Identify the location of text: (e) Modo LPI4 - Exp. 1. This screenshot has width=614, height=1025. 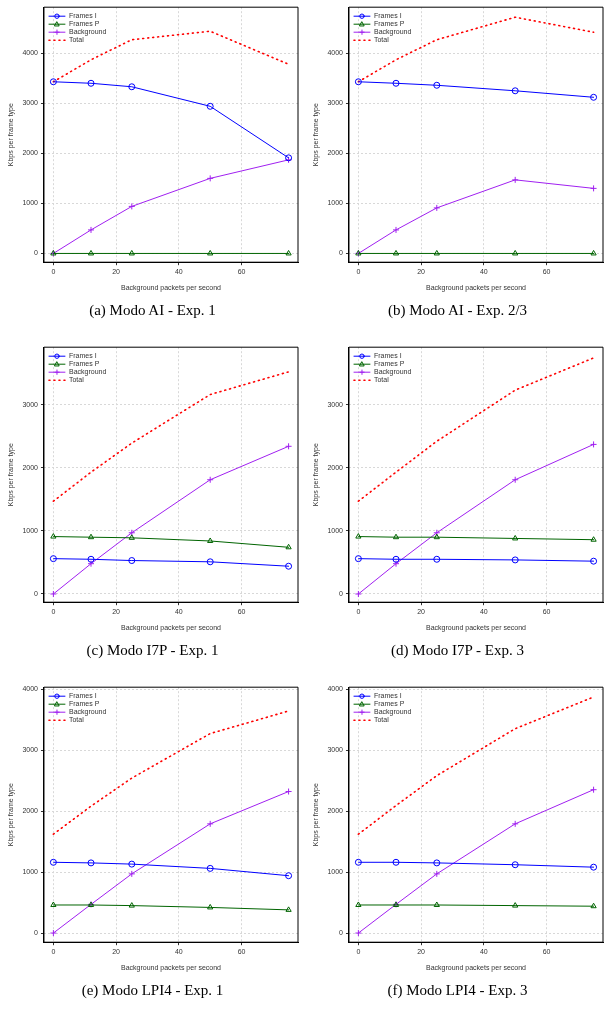
(152, 990).